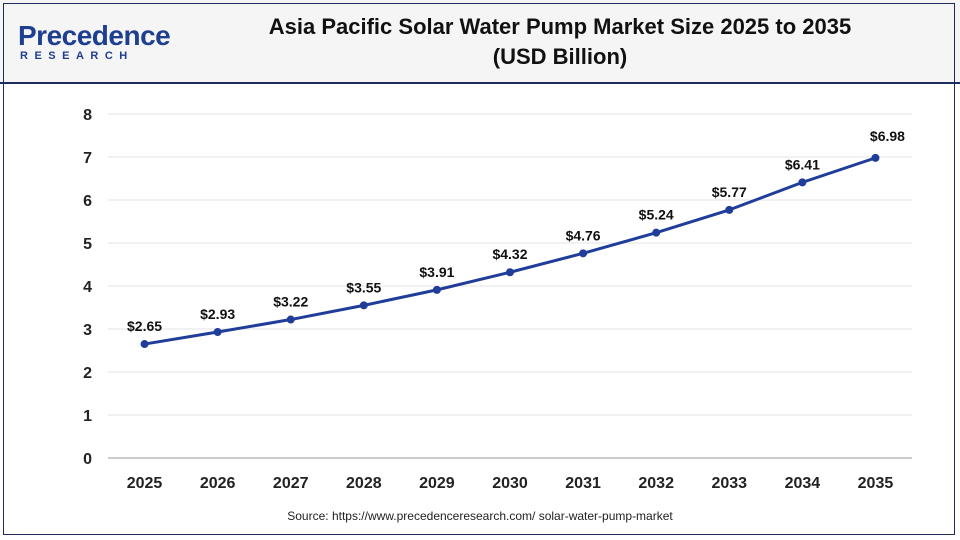 This screenshot has height=540, width=960. I want to click on data-label: $4.76, so click(583, 235).